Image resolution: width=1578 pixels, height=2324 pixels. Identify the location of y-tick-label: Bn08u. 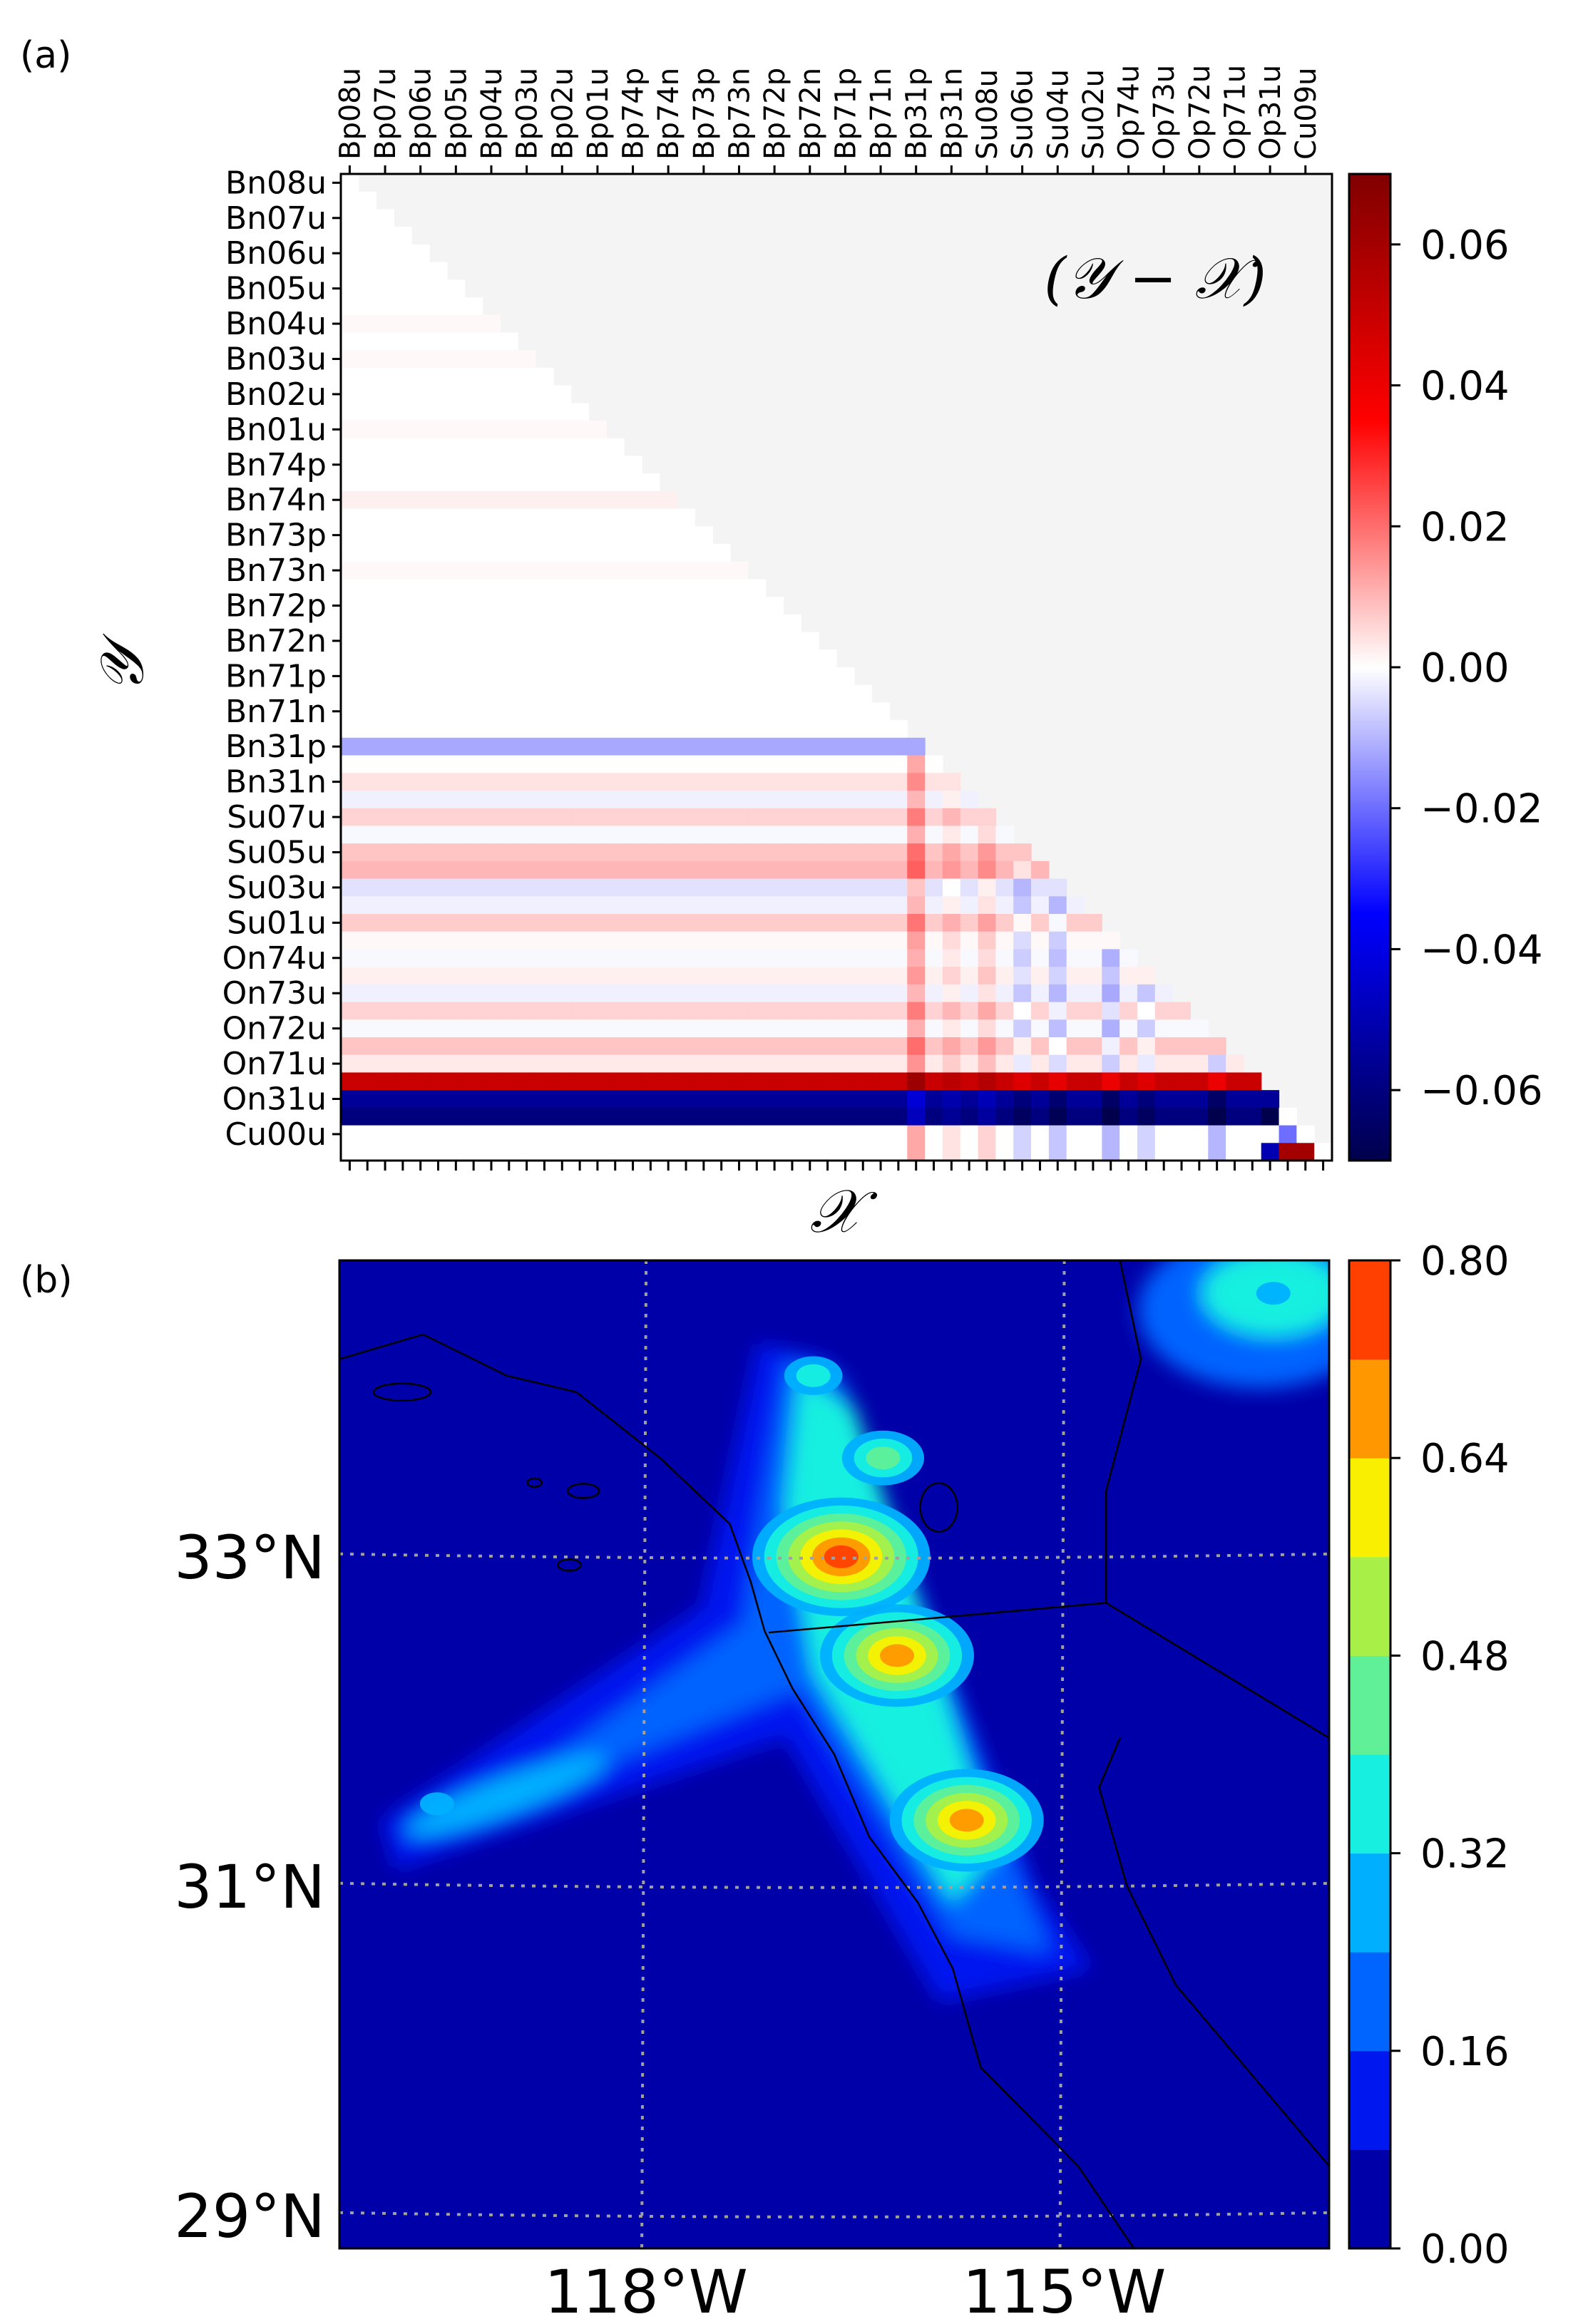
(276, 183).